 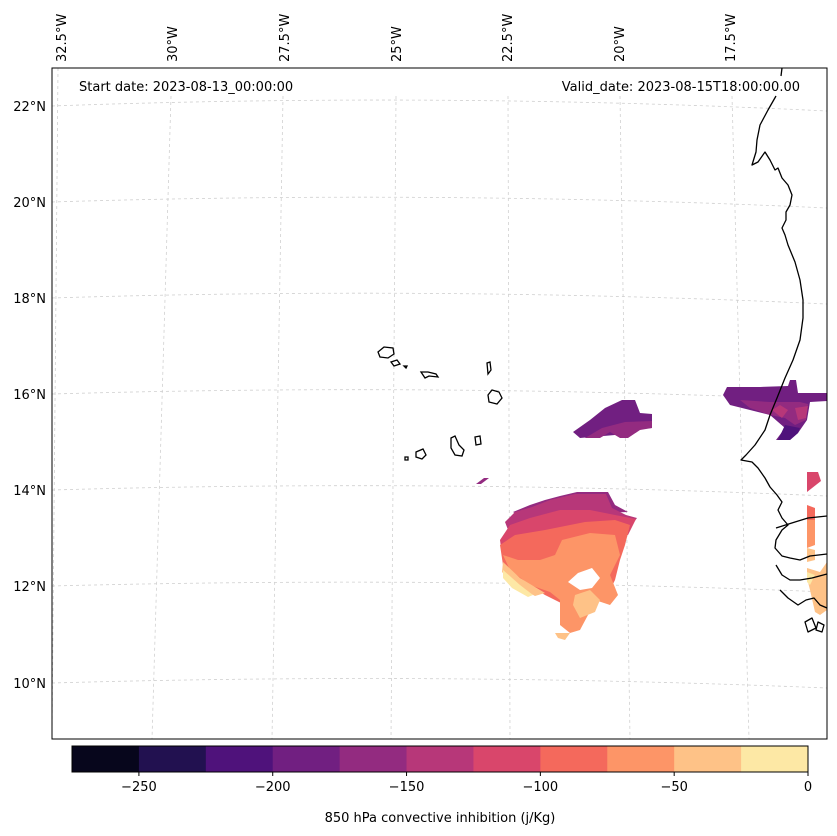 What do you see at coordinates (808, 787) in the screenshot?
I see `colorbar-tick-label: 0` at bounding box center [808, 787].